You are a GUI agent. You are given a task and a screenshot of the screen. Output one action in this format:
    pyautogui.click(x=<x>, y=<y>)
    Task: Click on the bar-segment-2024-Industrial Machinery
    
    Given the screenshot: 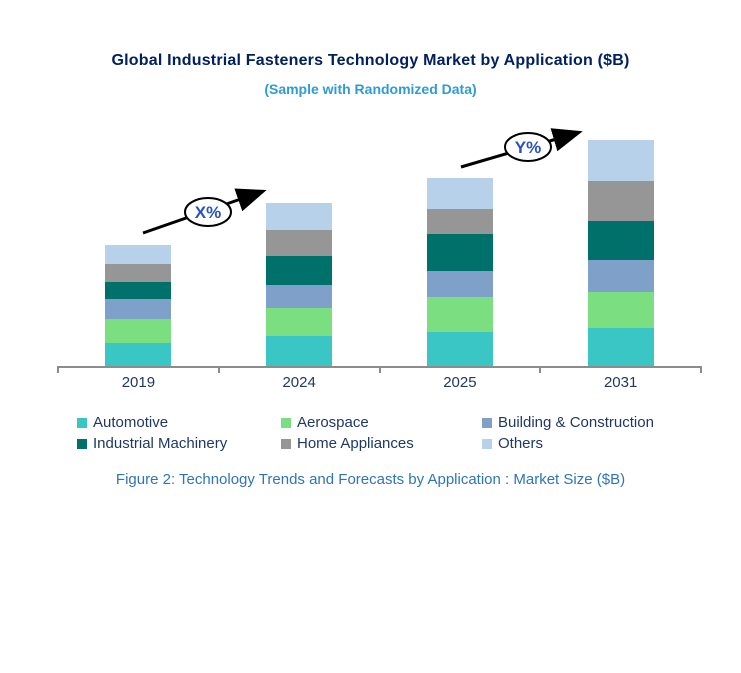 What is the action you would take?
    pyautogui.click(x=299, y=270)
    